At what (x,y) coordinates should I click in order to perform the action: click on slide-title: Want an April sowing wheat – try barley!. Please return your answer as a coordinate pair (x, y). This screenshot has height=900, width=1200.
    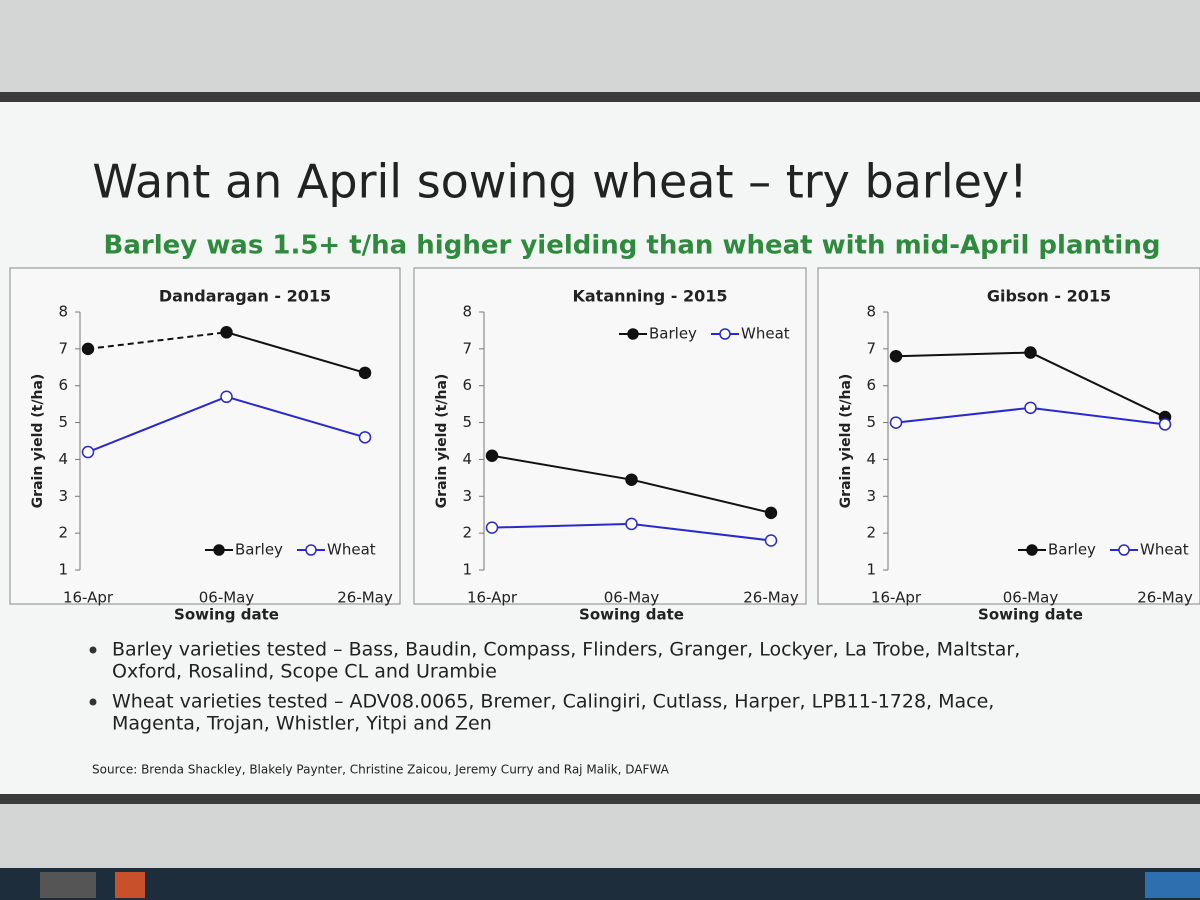
    Looking at the image, I should click on (559, 182).